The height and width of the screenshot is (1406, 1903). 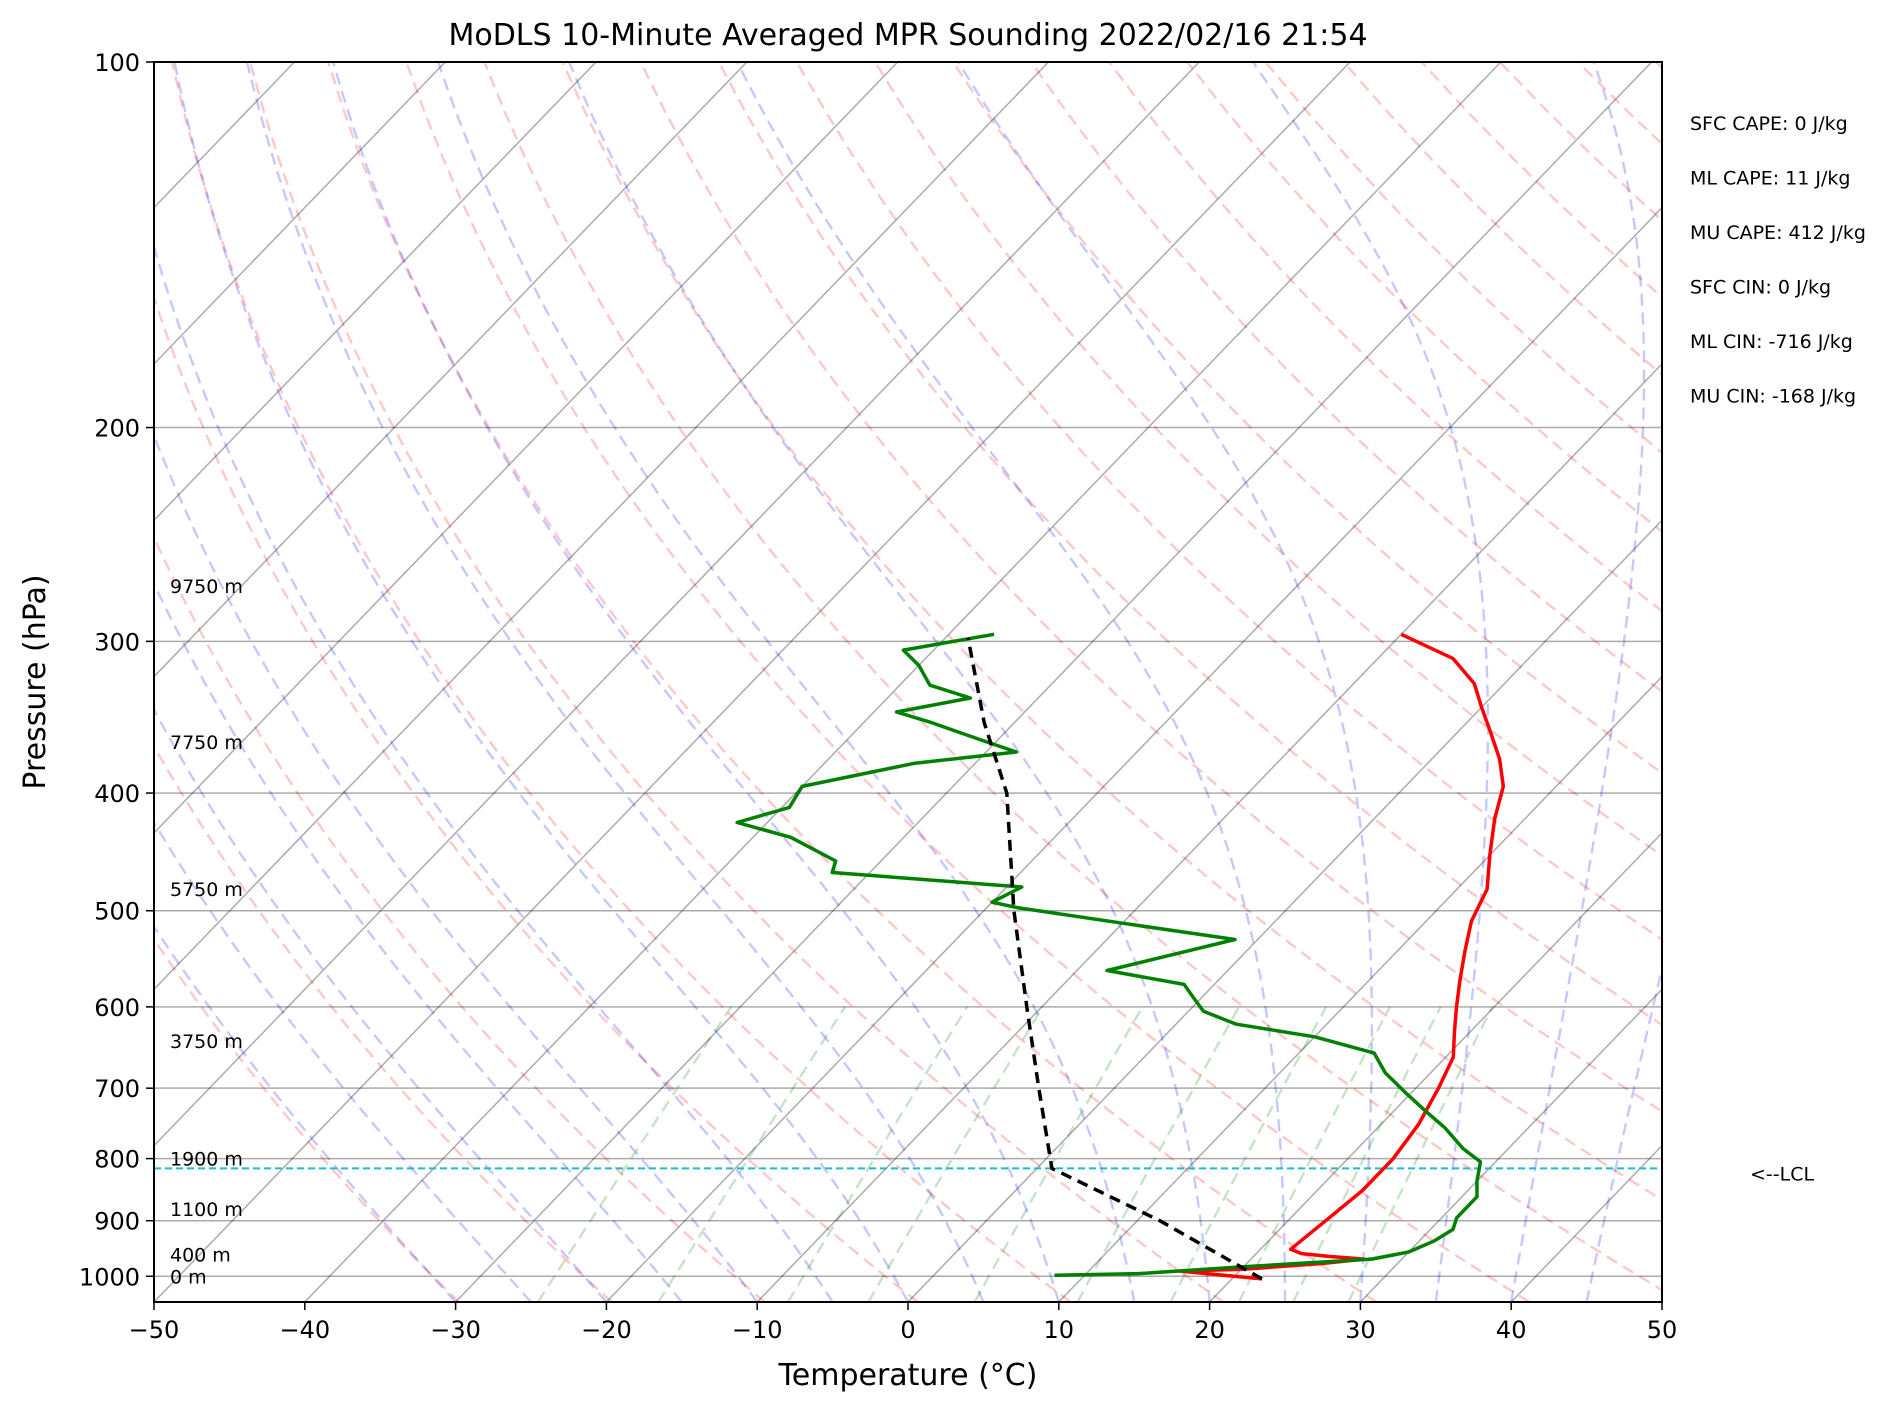 I want to click on height-label: 400 m, so click(x=200, y=1256).